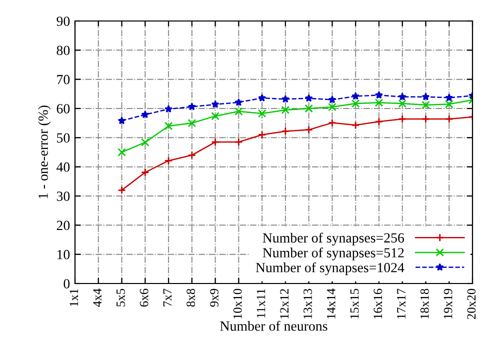  Describe the element at coordinates (63, 21) in the screenshot. I see `y-tick-label: 90` at that location.